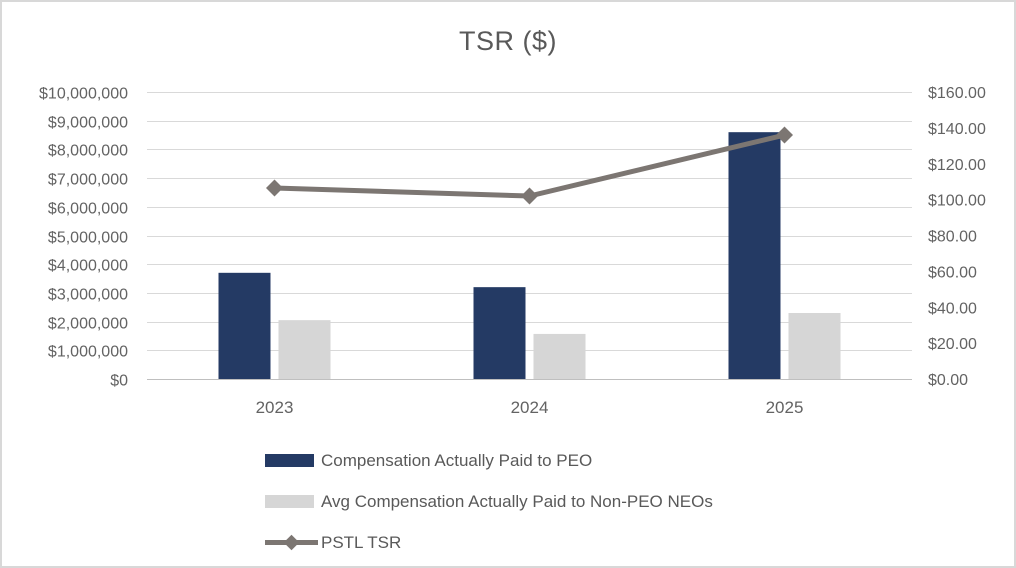 Image resolution: width=1016 pixels, height=568 pixels. What do you see at coordinates (88, 180) in the screenshot?
I see `left-axis-tick-label: $7,000,000` at bounding box center [88, 180].